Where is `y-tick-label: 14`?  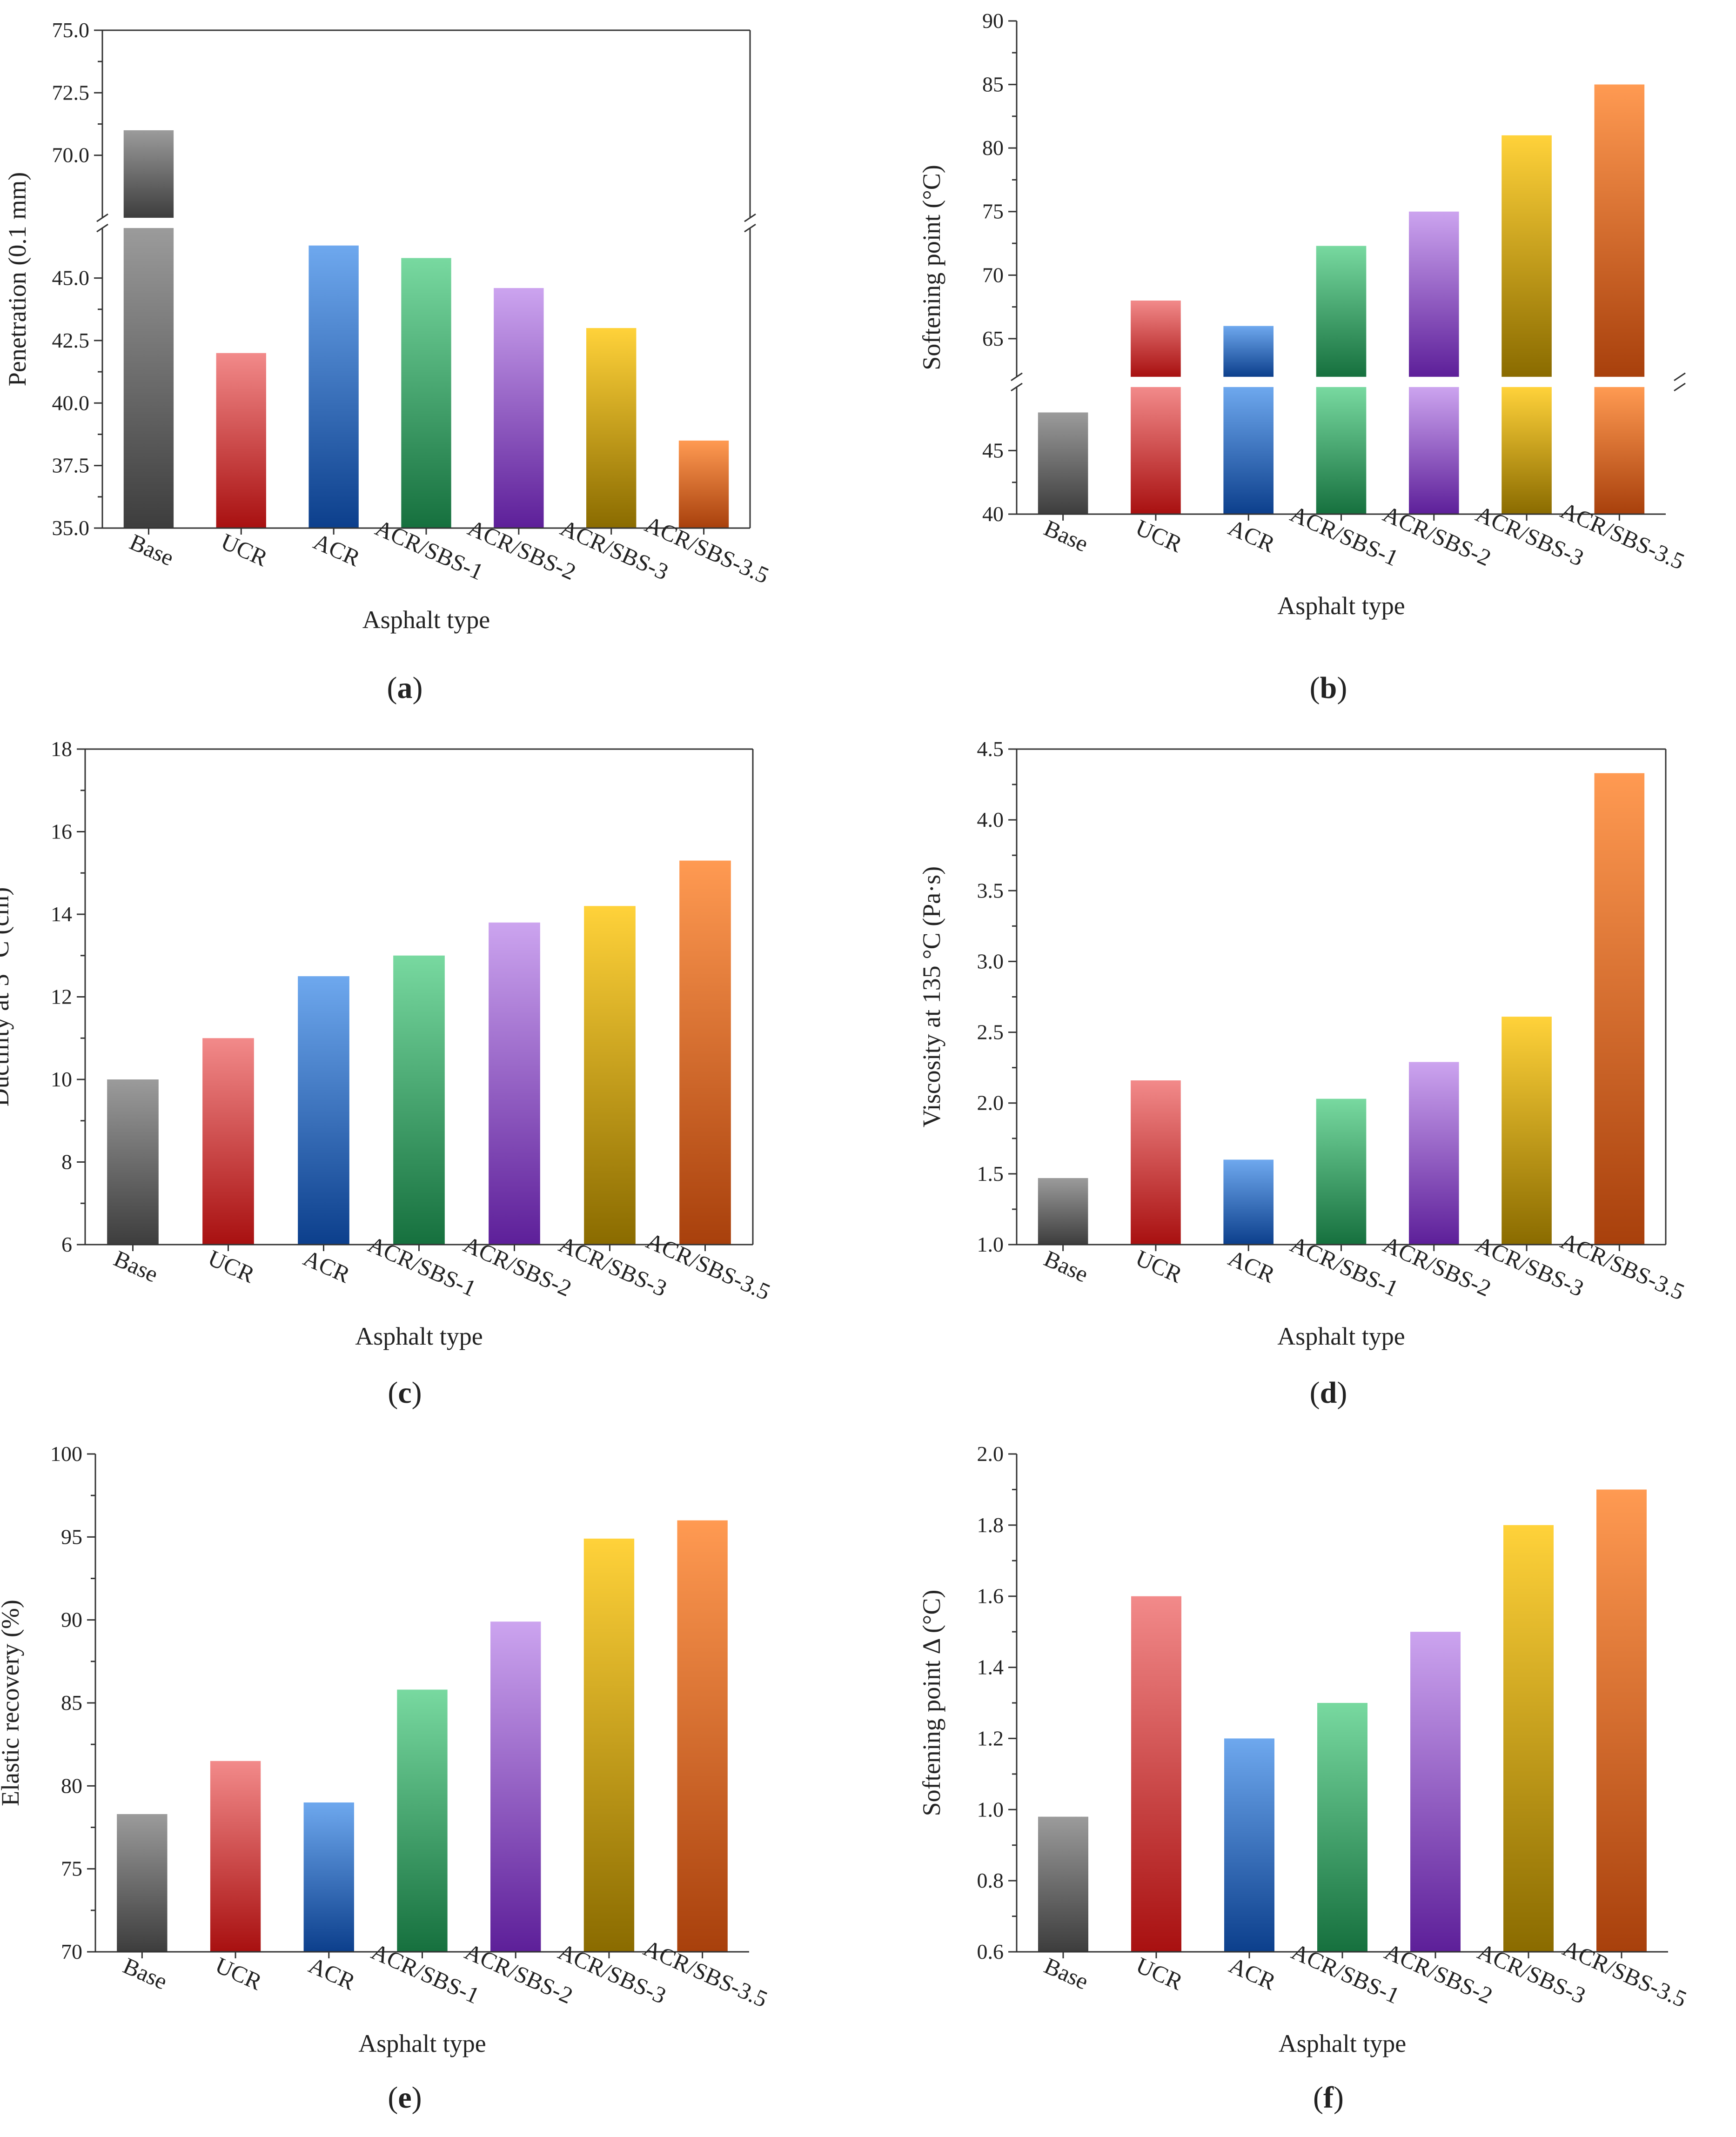
y-tick-label: 14 is located at coordinates (62, 914).